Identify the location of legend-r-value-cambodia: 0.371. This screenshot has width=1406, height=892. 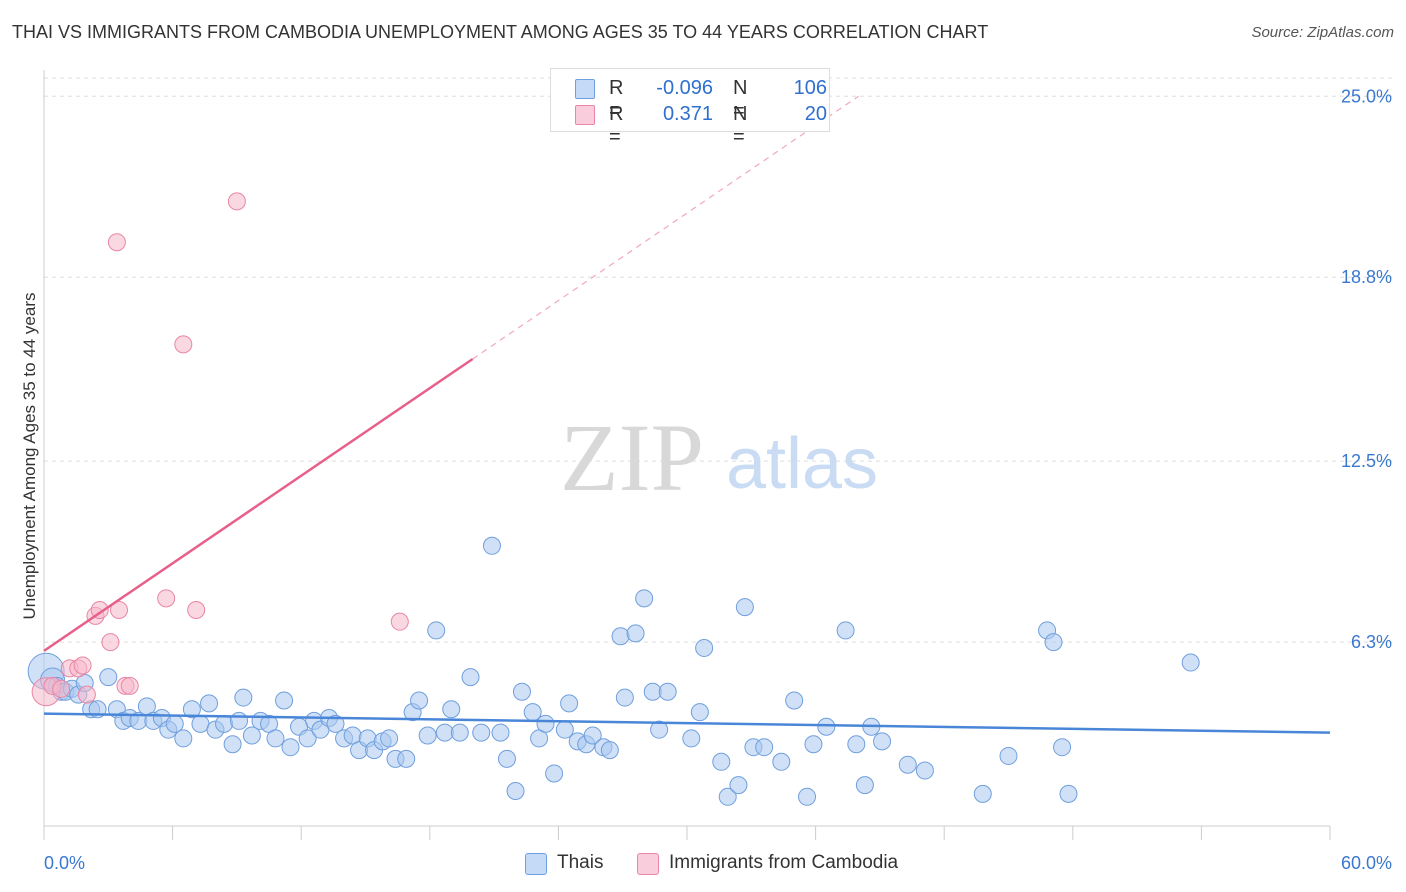
(687, 114).